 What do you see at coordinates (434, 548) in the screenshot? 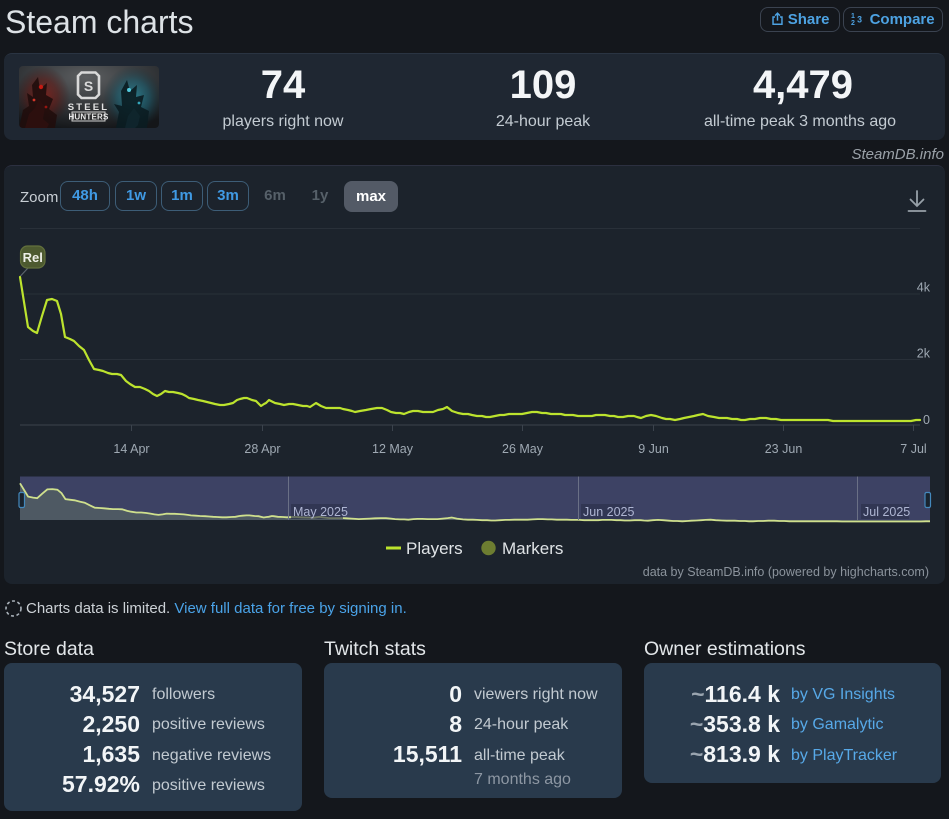
I see `svg-text: Players` at bounding box center [434, 548].